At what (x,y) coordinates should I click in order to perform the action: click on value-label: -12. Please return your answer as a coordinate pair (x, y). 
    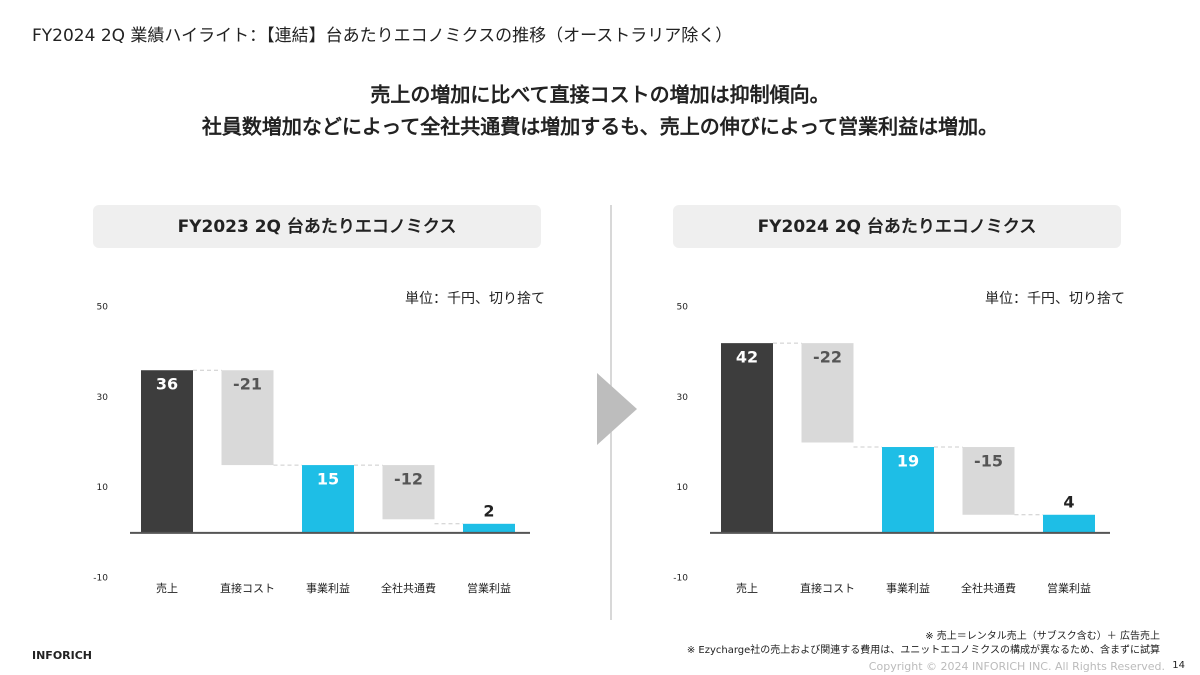
    Looking at the image, I should click on (408, 479).